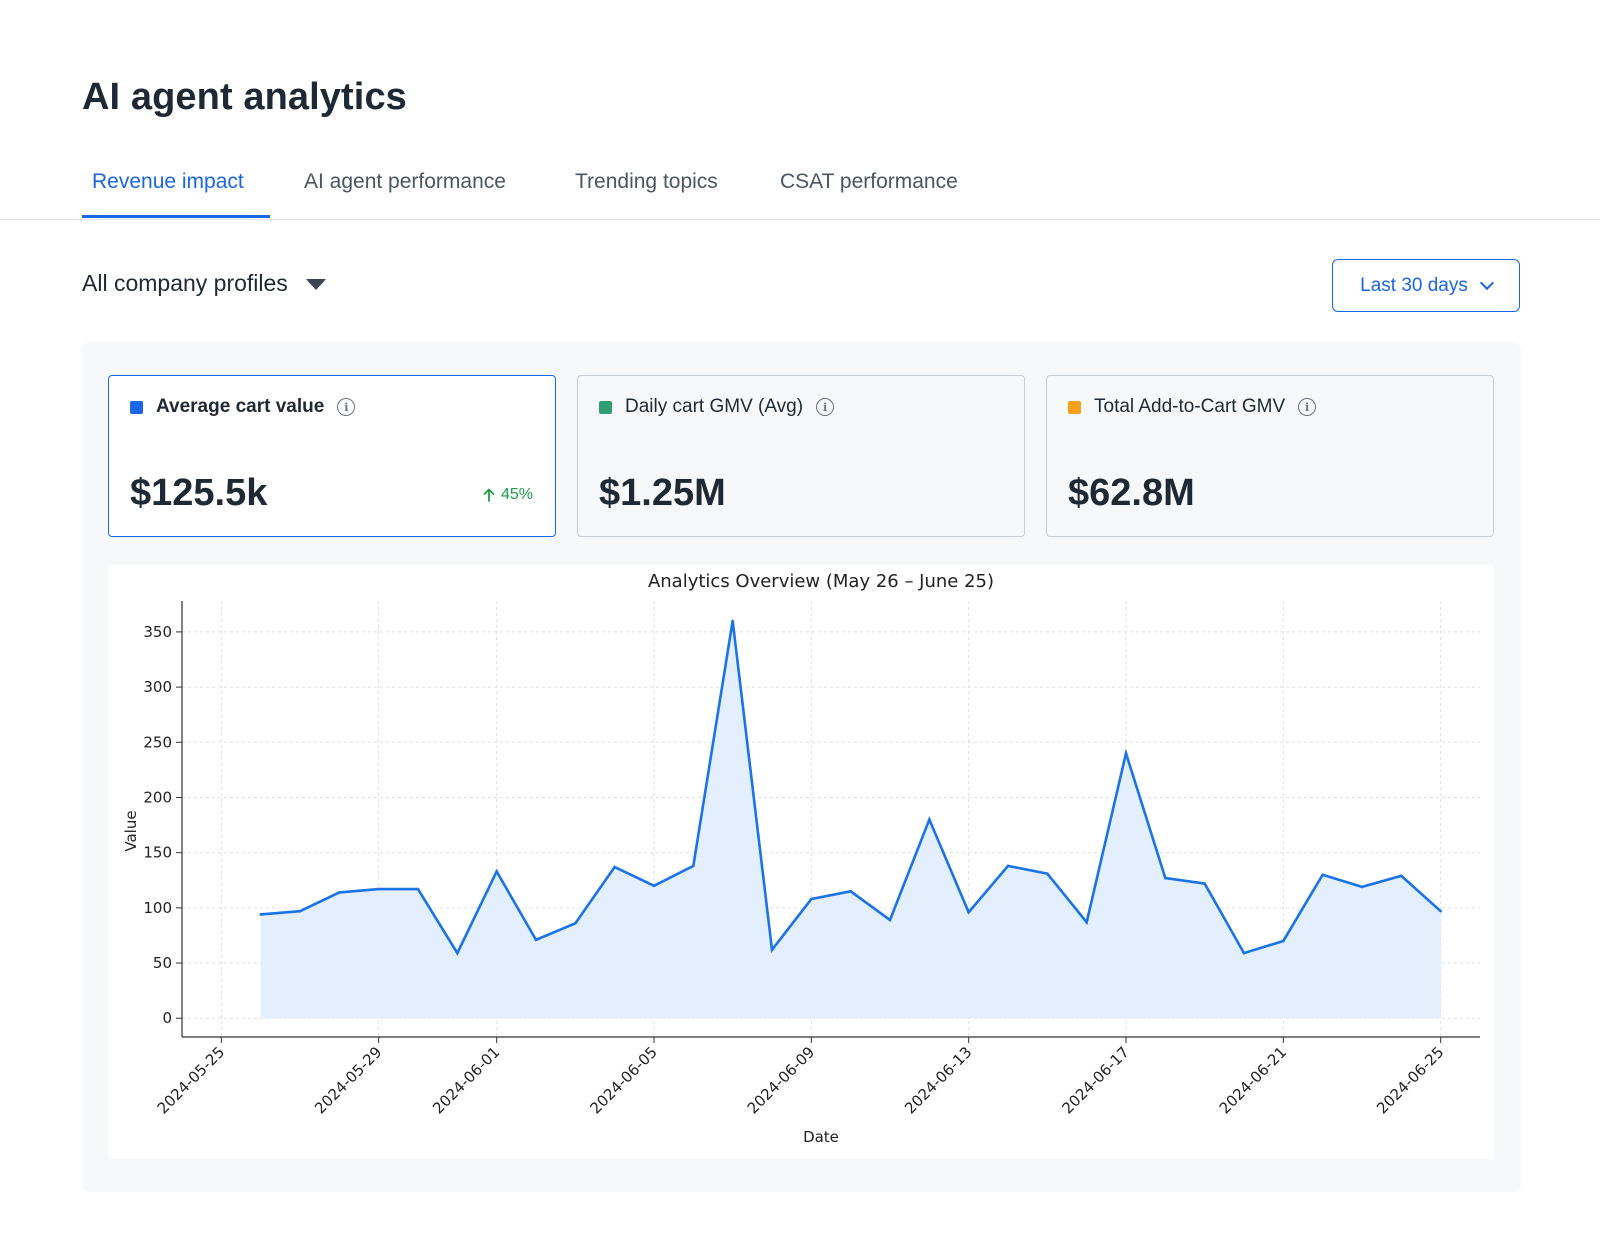 The width and height of the screenshot is (1600, 1249). Describe the element at coordinates (516, 494) in the screenshot. I see `delta-value: 45%` at that location.